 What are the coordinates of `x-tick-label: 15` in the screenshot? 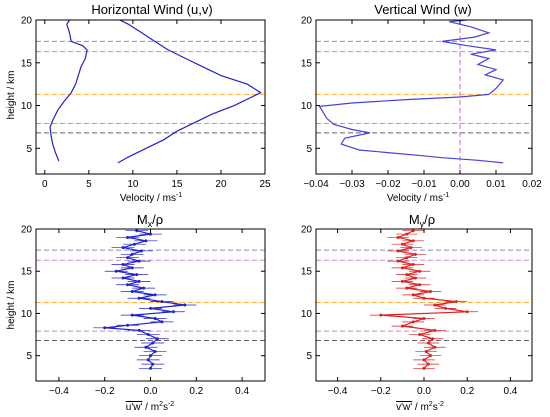 It's located at (177, 184).